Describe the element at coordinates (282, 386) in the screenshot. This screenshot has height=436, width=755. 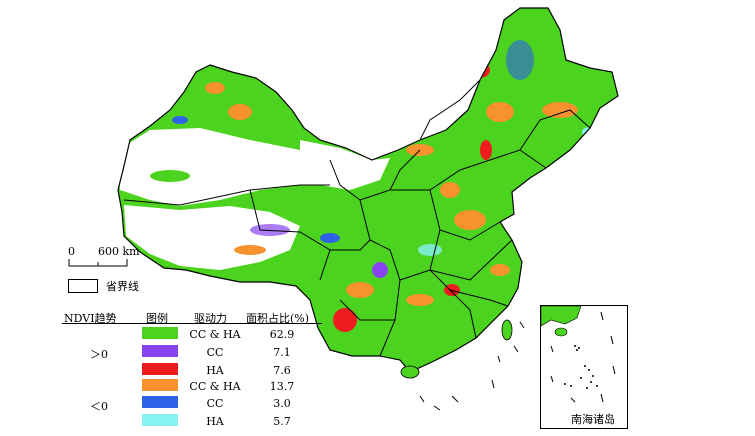
I see `legend-share-neg-cc-ha: 13.7` at that location.